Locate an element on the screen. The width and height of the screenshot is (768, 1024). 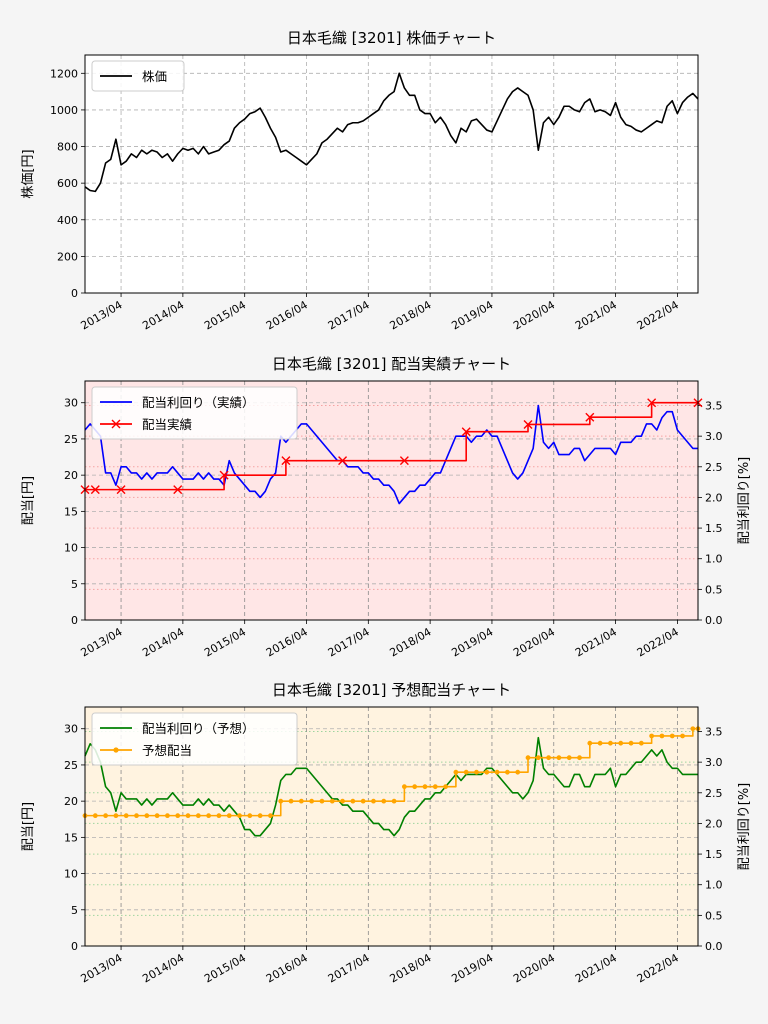
chart-title: 日本毛織 [3201] 予想配当チャート is located at coordinates (391, 690).